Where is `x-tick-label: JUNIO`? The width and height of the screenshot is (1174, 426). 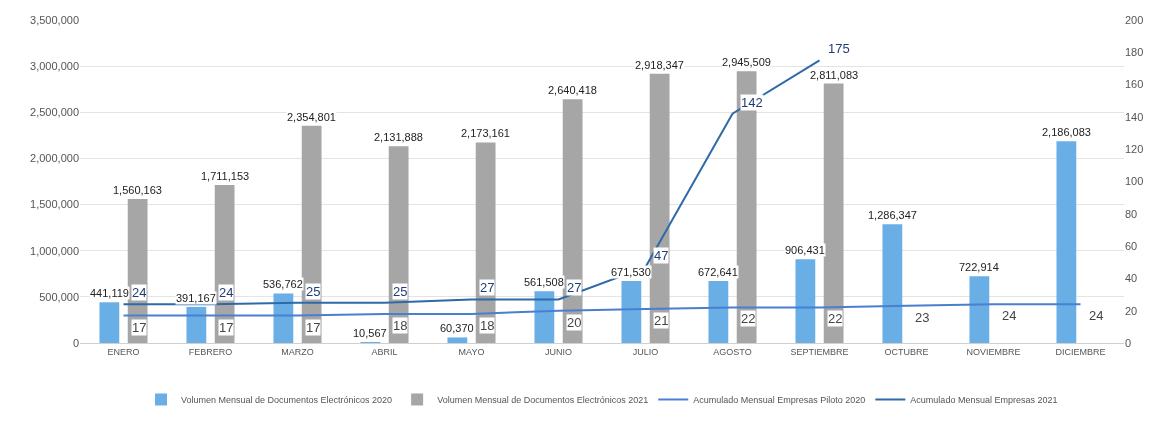
x-tick-label: JUNIO is located at coordinates (558, 351).